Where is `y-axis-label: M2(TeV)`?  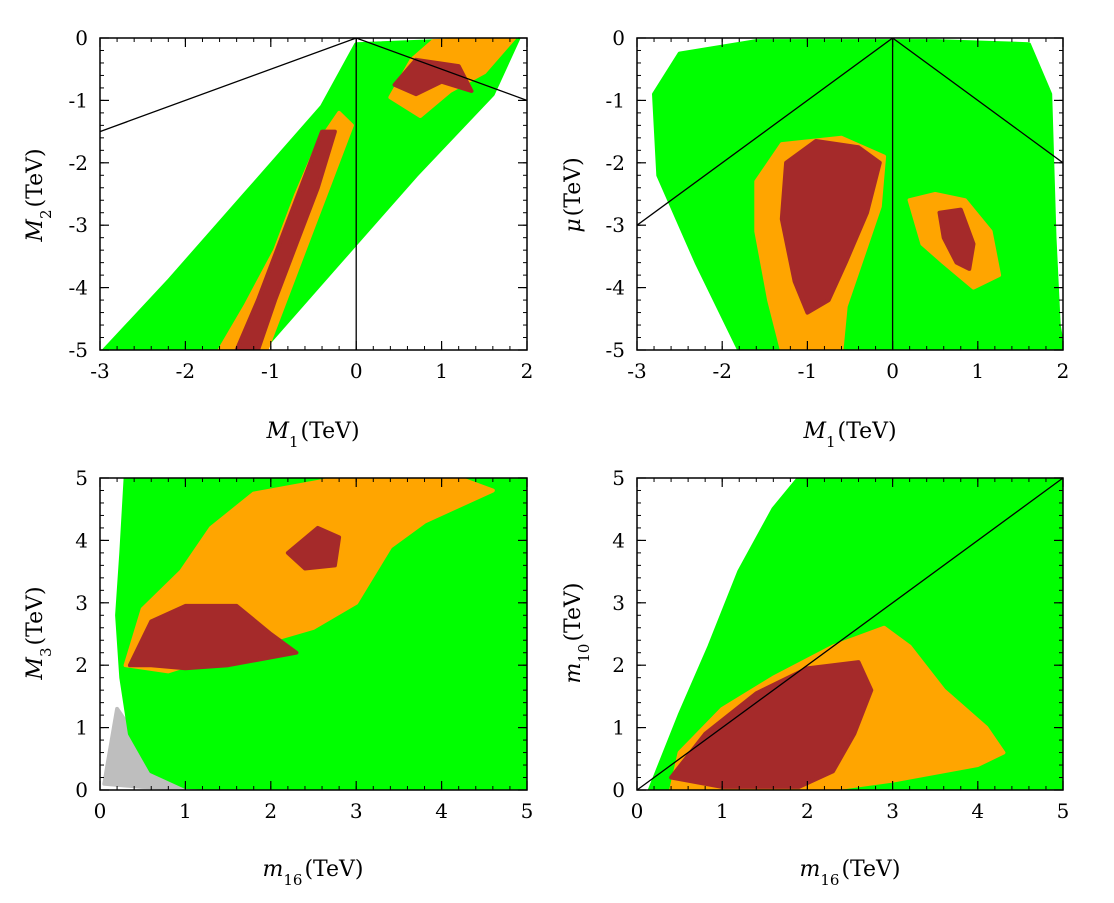
y-axis-label: M2(TeV) is located at coordinates (39, 195).